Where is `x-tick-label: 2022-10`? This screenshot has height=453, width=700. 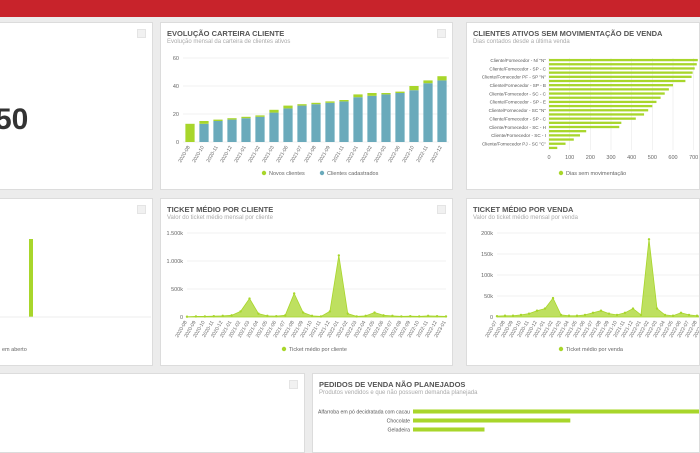 x-tick-label: 2022-10 is located at coordinates (408, 154).